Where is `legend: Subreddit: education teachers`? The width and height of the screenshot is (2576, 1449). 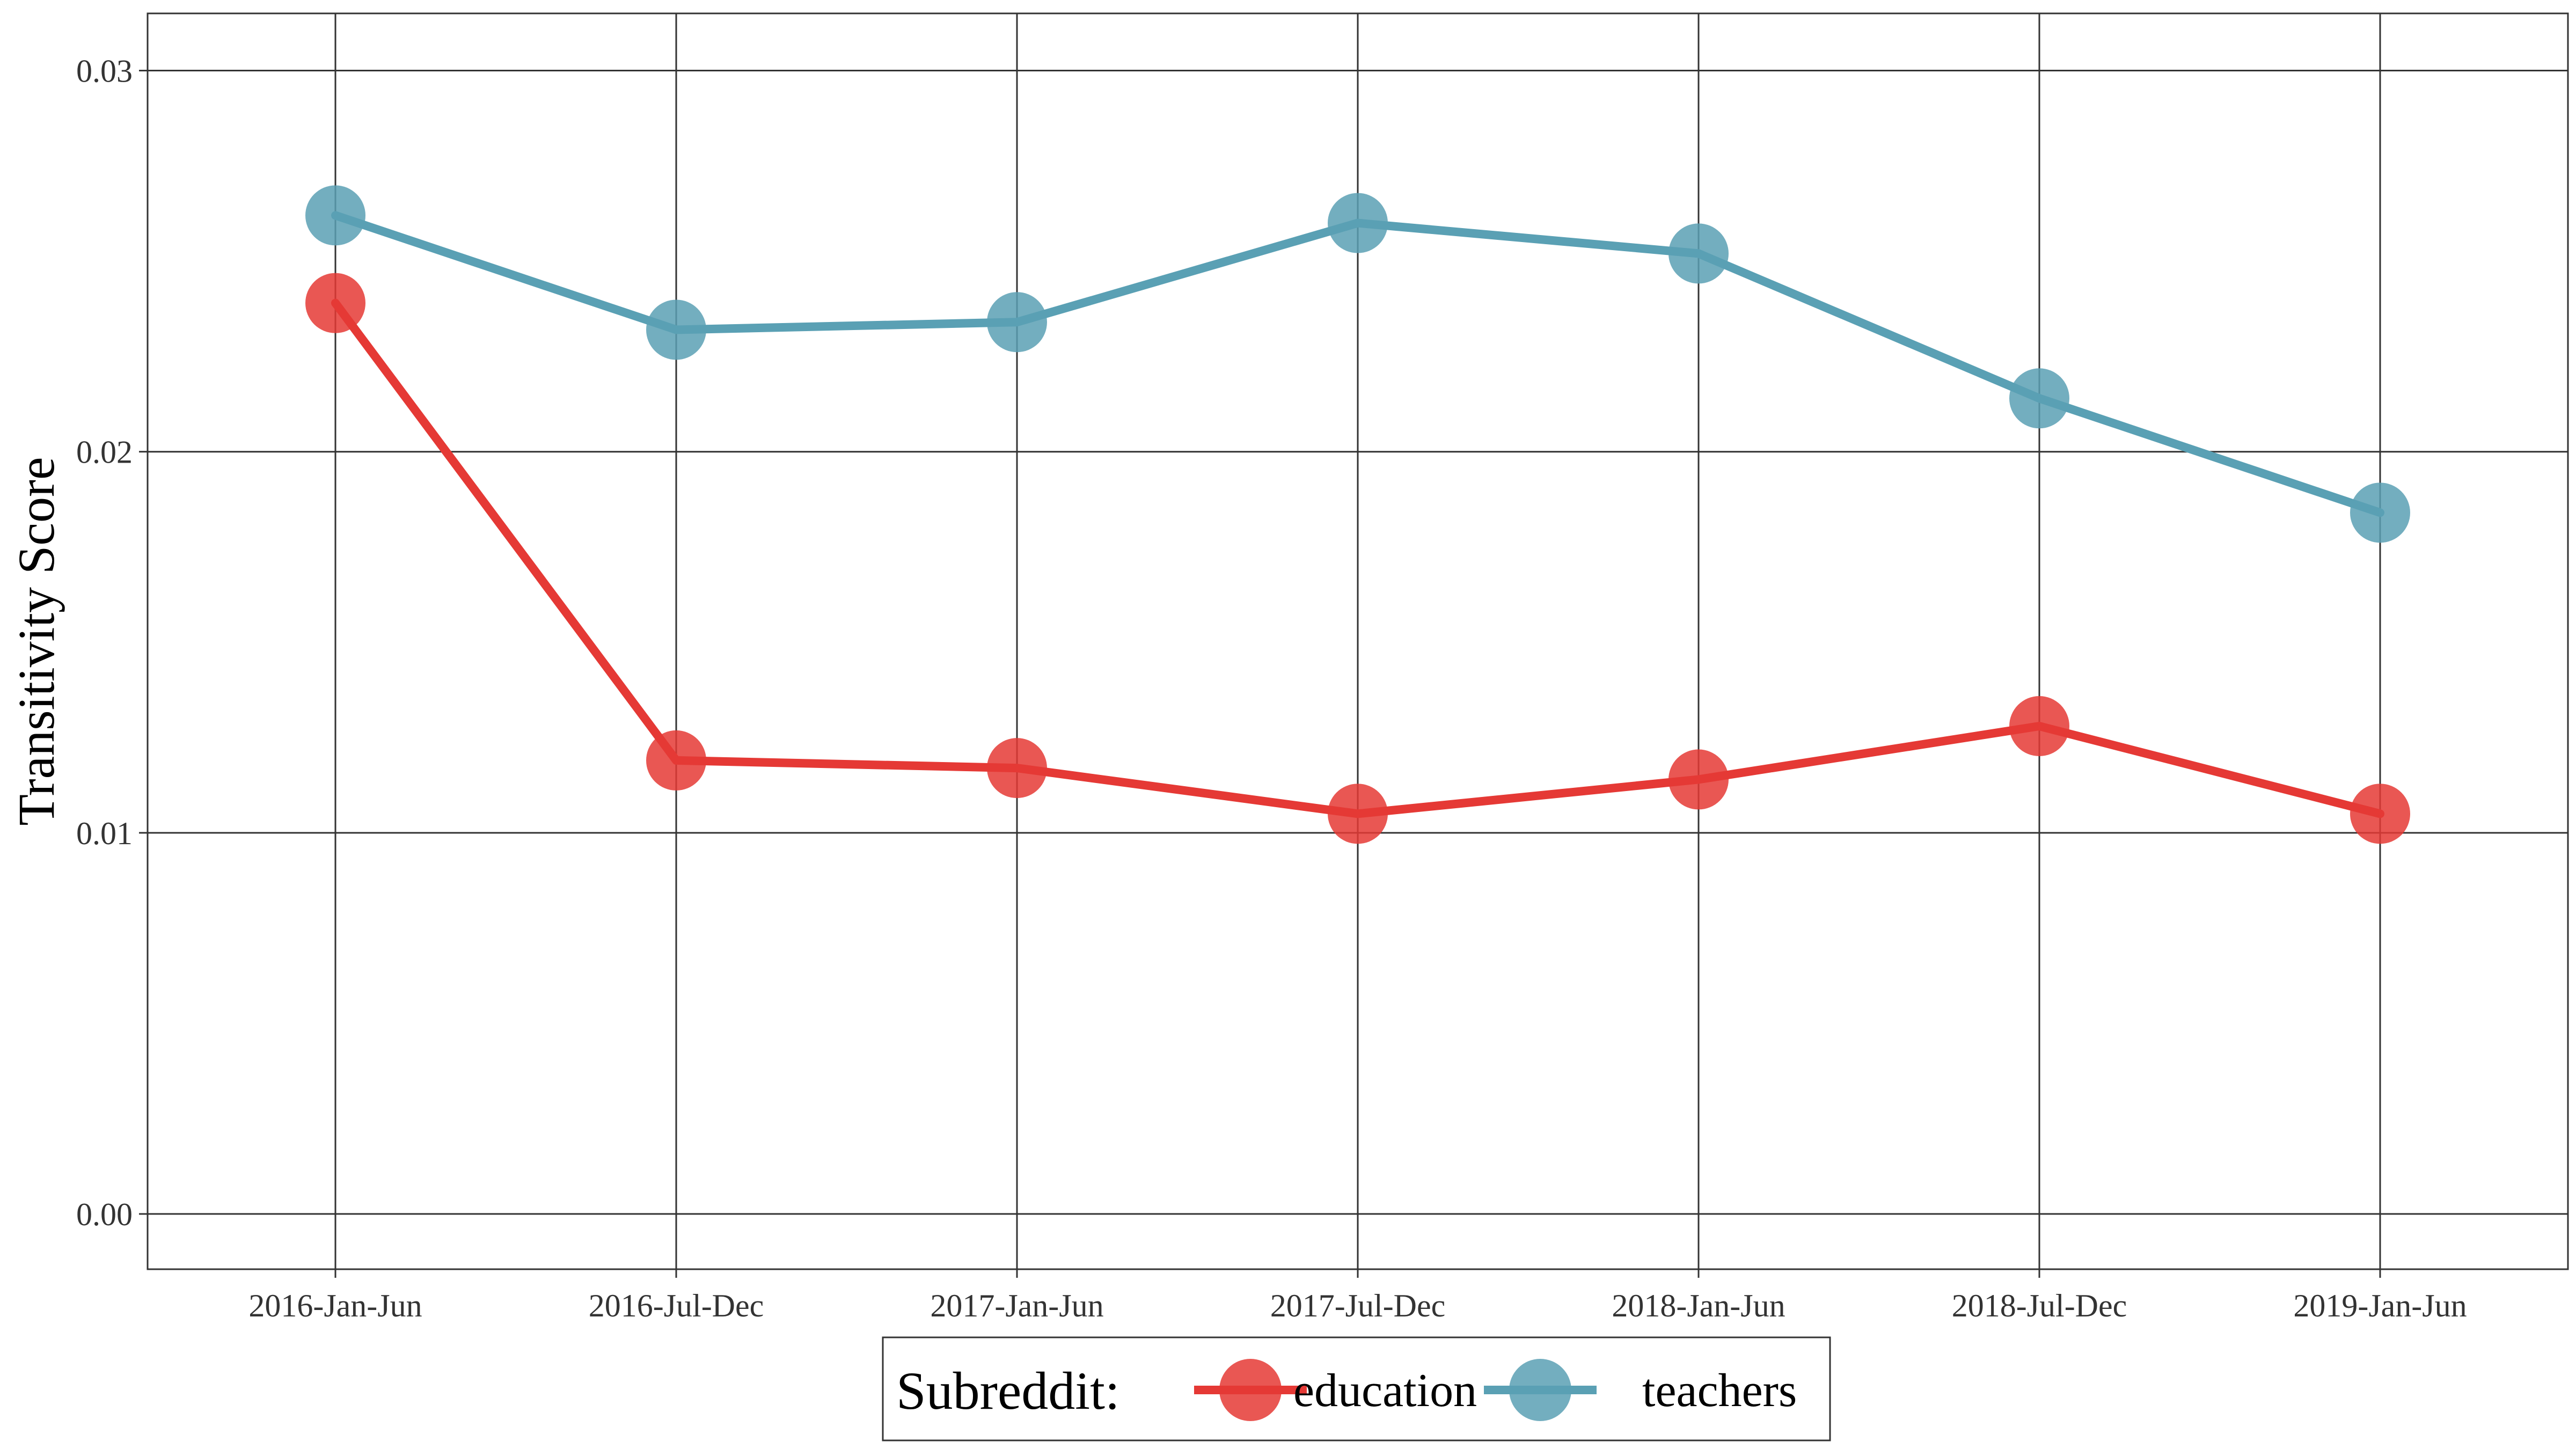
legend: Subreddit: education teachers is located at coordinates (1356, 1388).